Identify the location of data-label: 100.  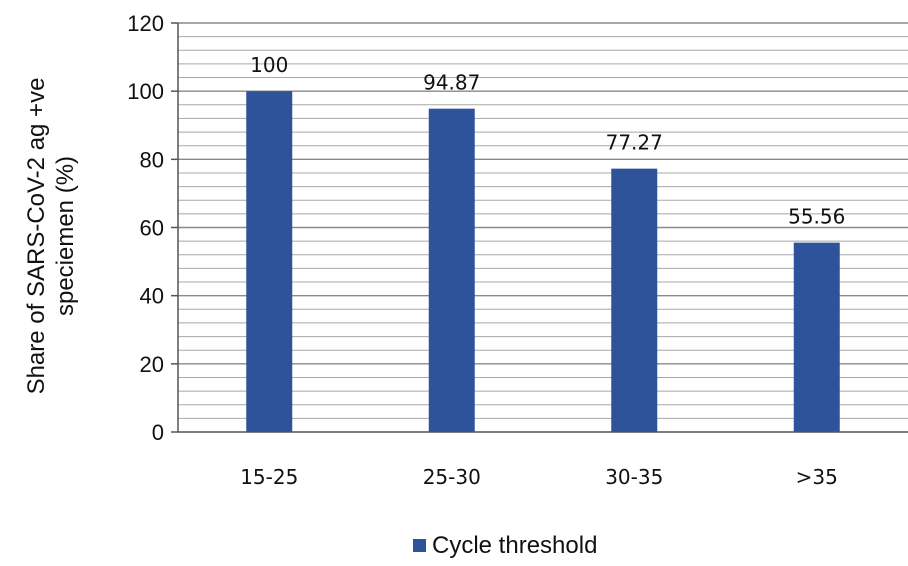
(269, 65).